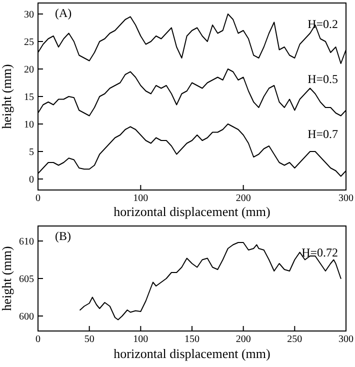  What do you see at coordinates (26, 317) in the screenshot?
I see `y-tick-label: 600` at bounding box center [26, 317].